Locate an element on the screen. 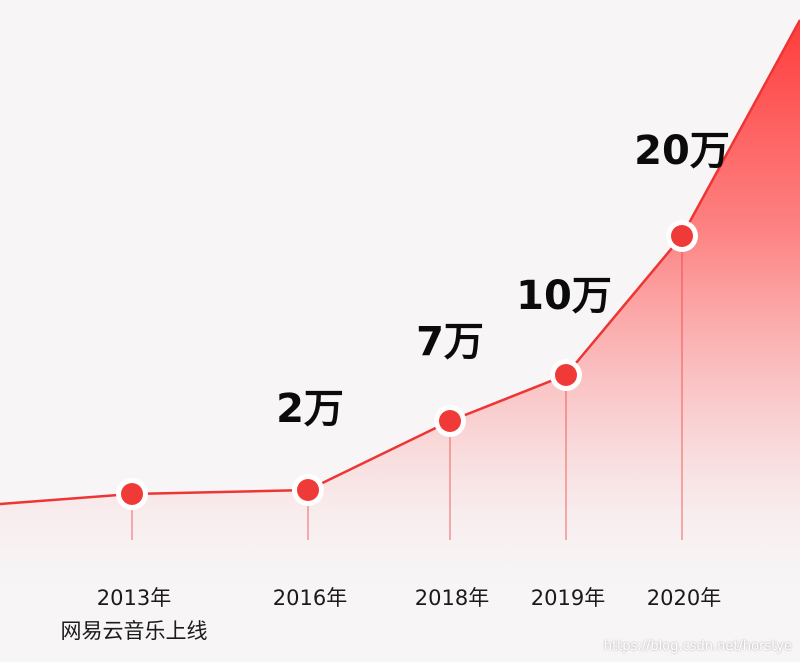  x-tick-label: 2018年 is located at coordinates (452, 598).